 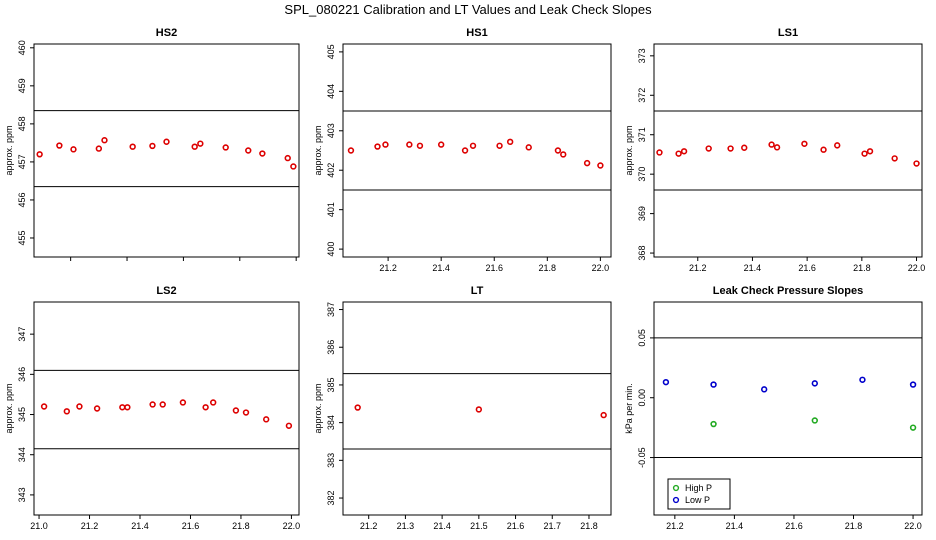 I want to click on y-tick-label: 405, so click(x=331, y=51).